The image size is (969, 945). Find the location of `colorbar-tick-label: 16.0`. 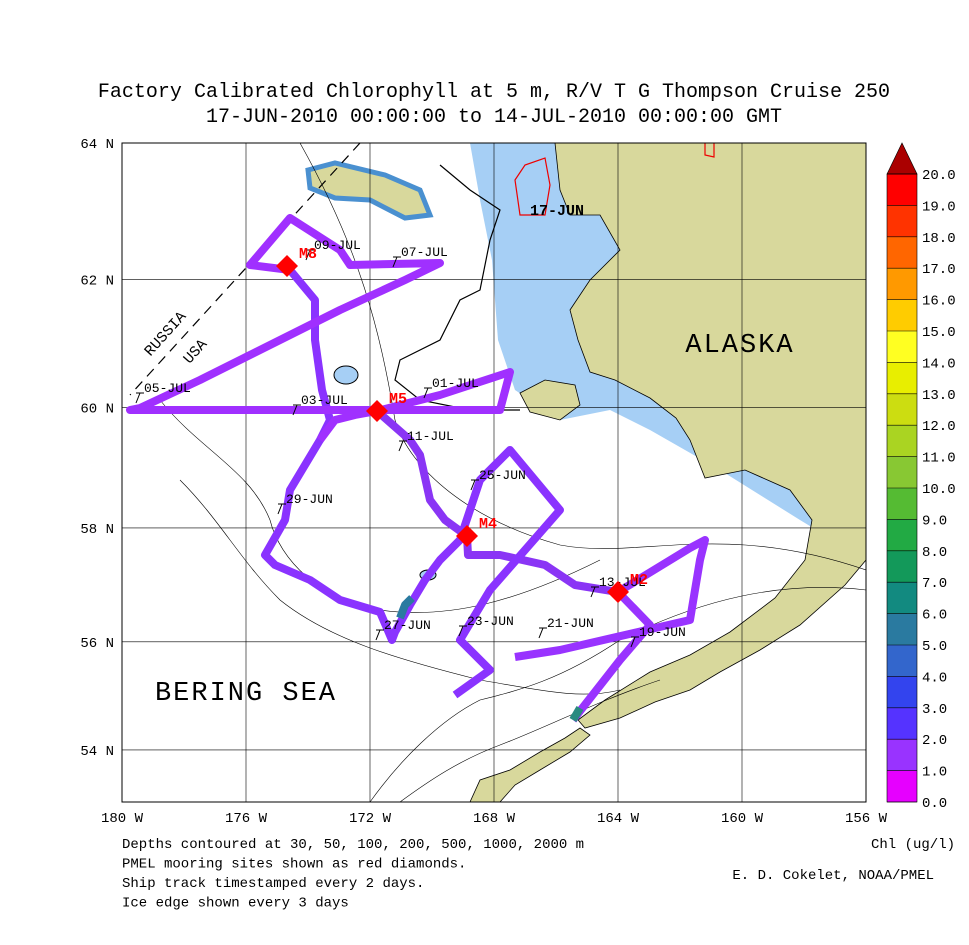

colorbar-tick-label: 16.0 is located at coordinates (939, 302).